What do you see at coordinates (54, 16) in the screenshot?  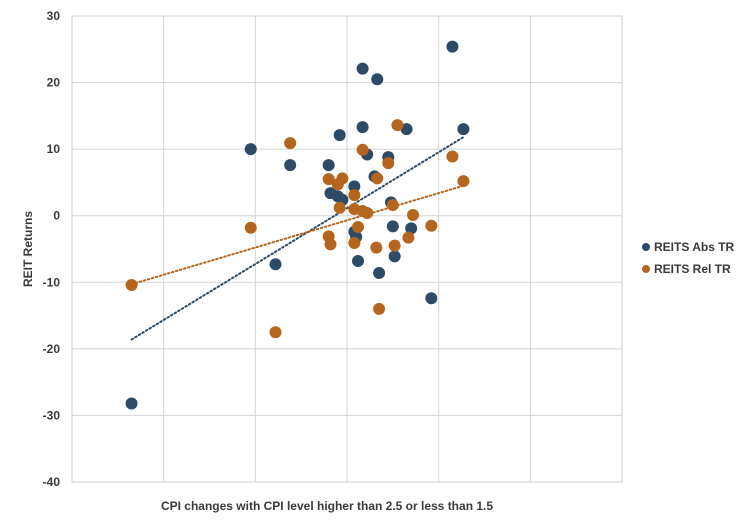 I see `y-tick-label: 30` at bounding box center [54, 16].